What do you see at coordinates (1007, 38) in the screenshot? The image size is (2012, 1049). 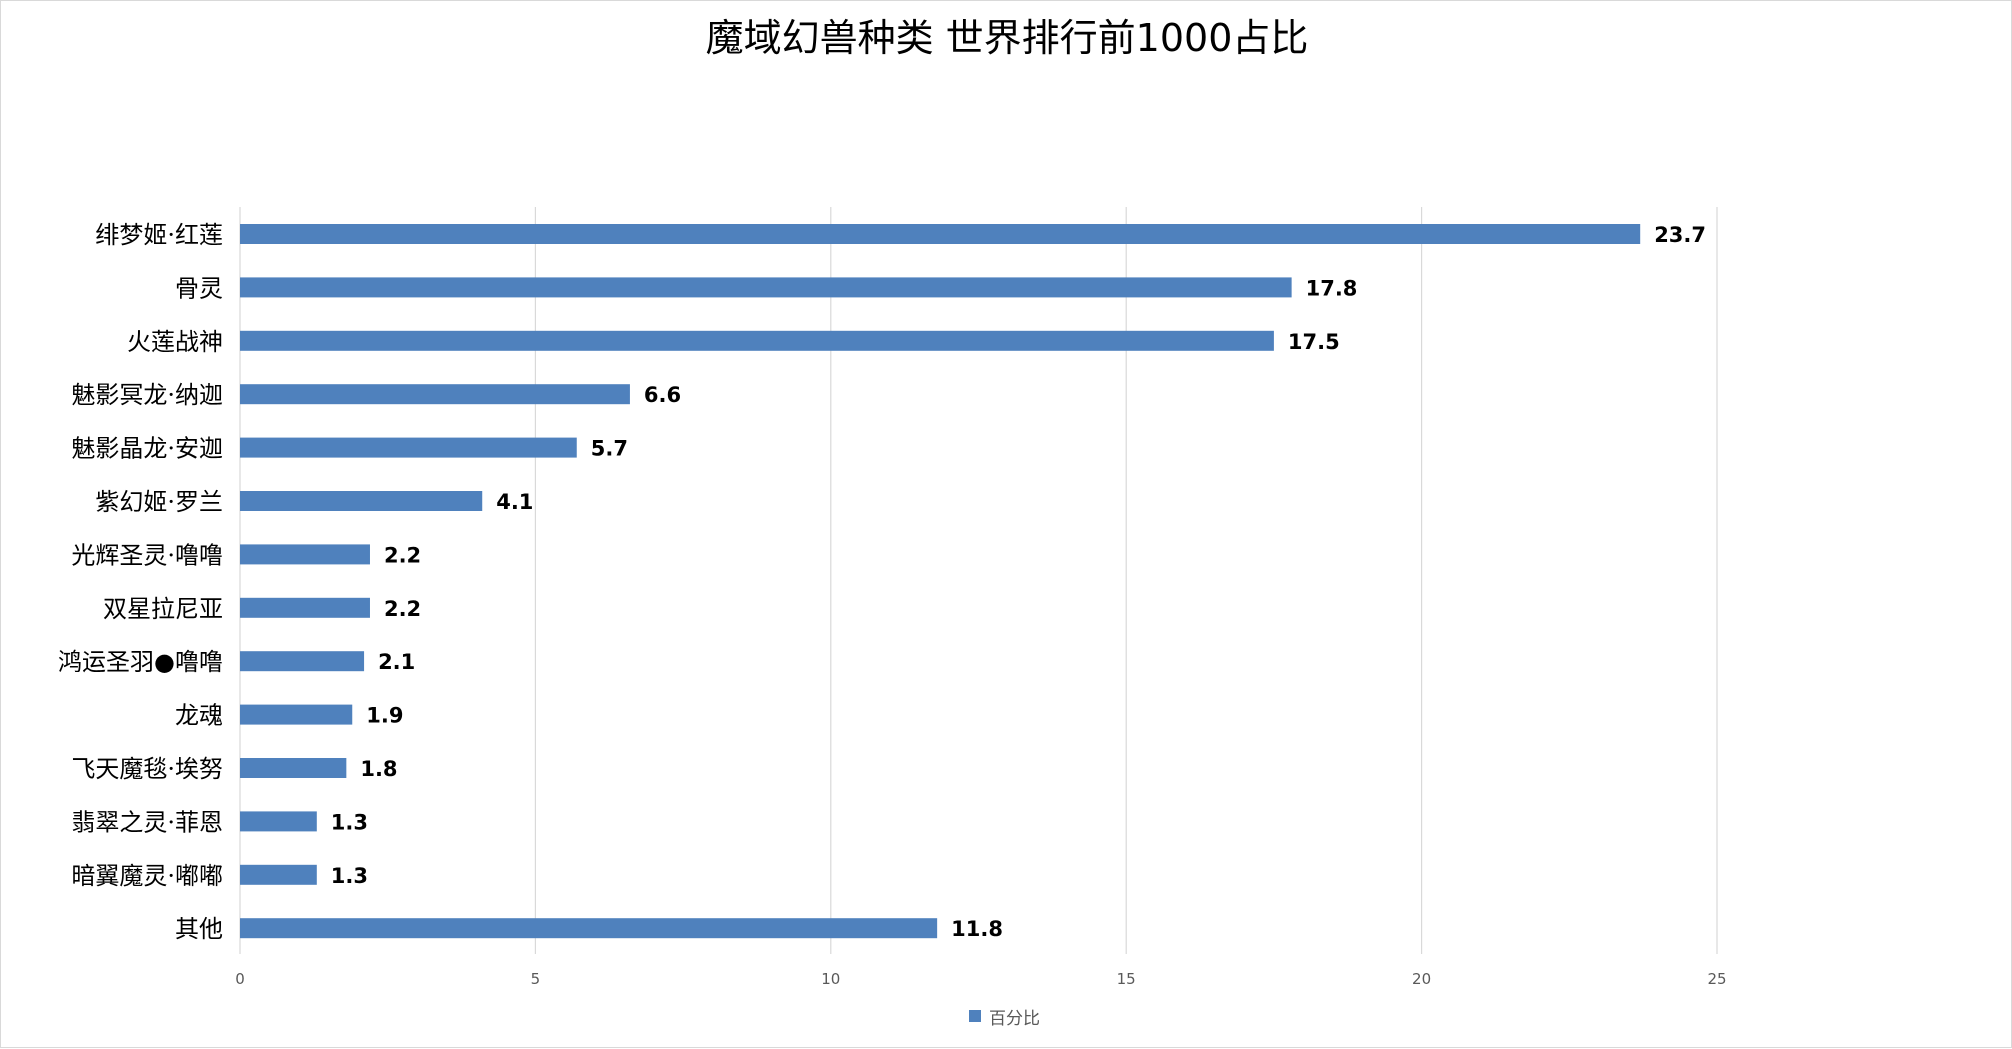 I see `chart-title: 魔域幻兽种类 世界排行前1000占比` at bounding box center [1007, 38].